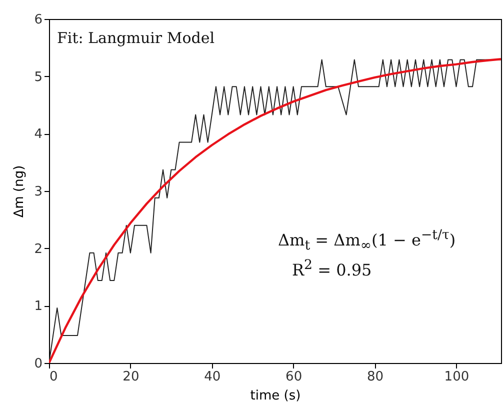  What do you see at coordinates (38, 77) in the screenshot?
I see `y-tick-label: 5` at bounding box center [38, 77].